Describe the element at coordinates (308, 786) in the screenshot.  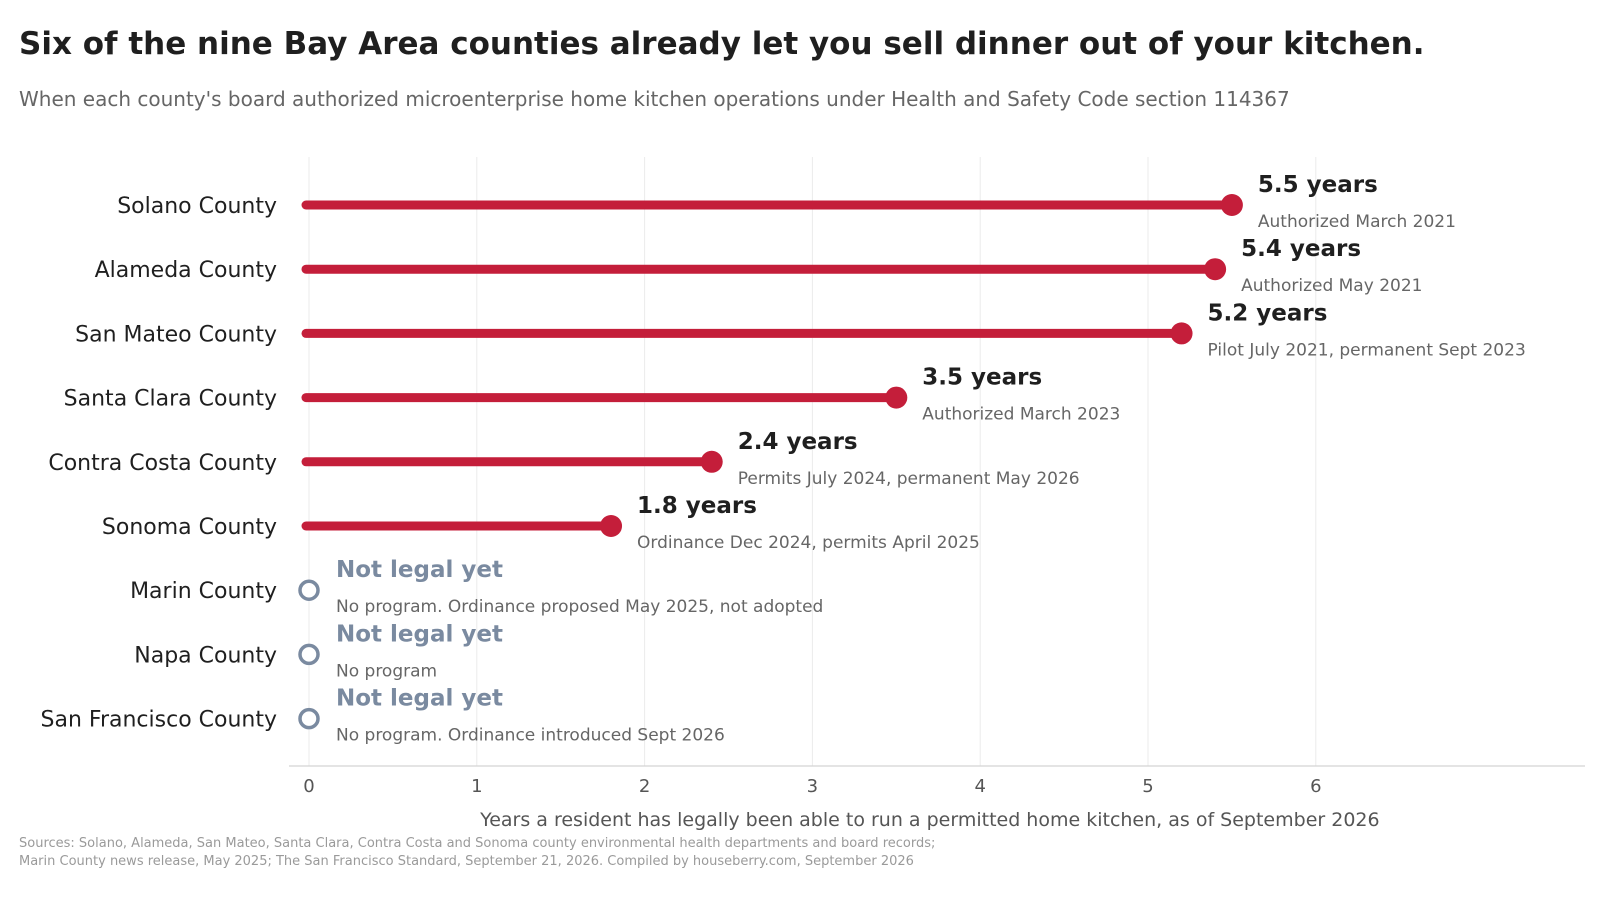
I see `x-tick-label: 0` at that location.